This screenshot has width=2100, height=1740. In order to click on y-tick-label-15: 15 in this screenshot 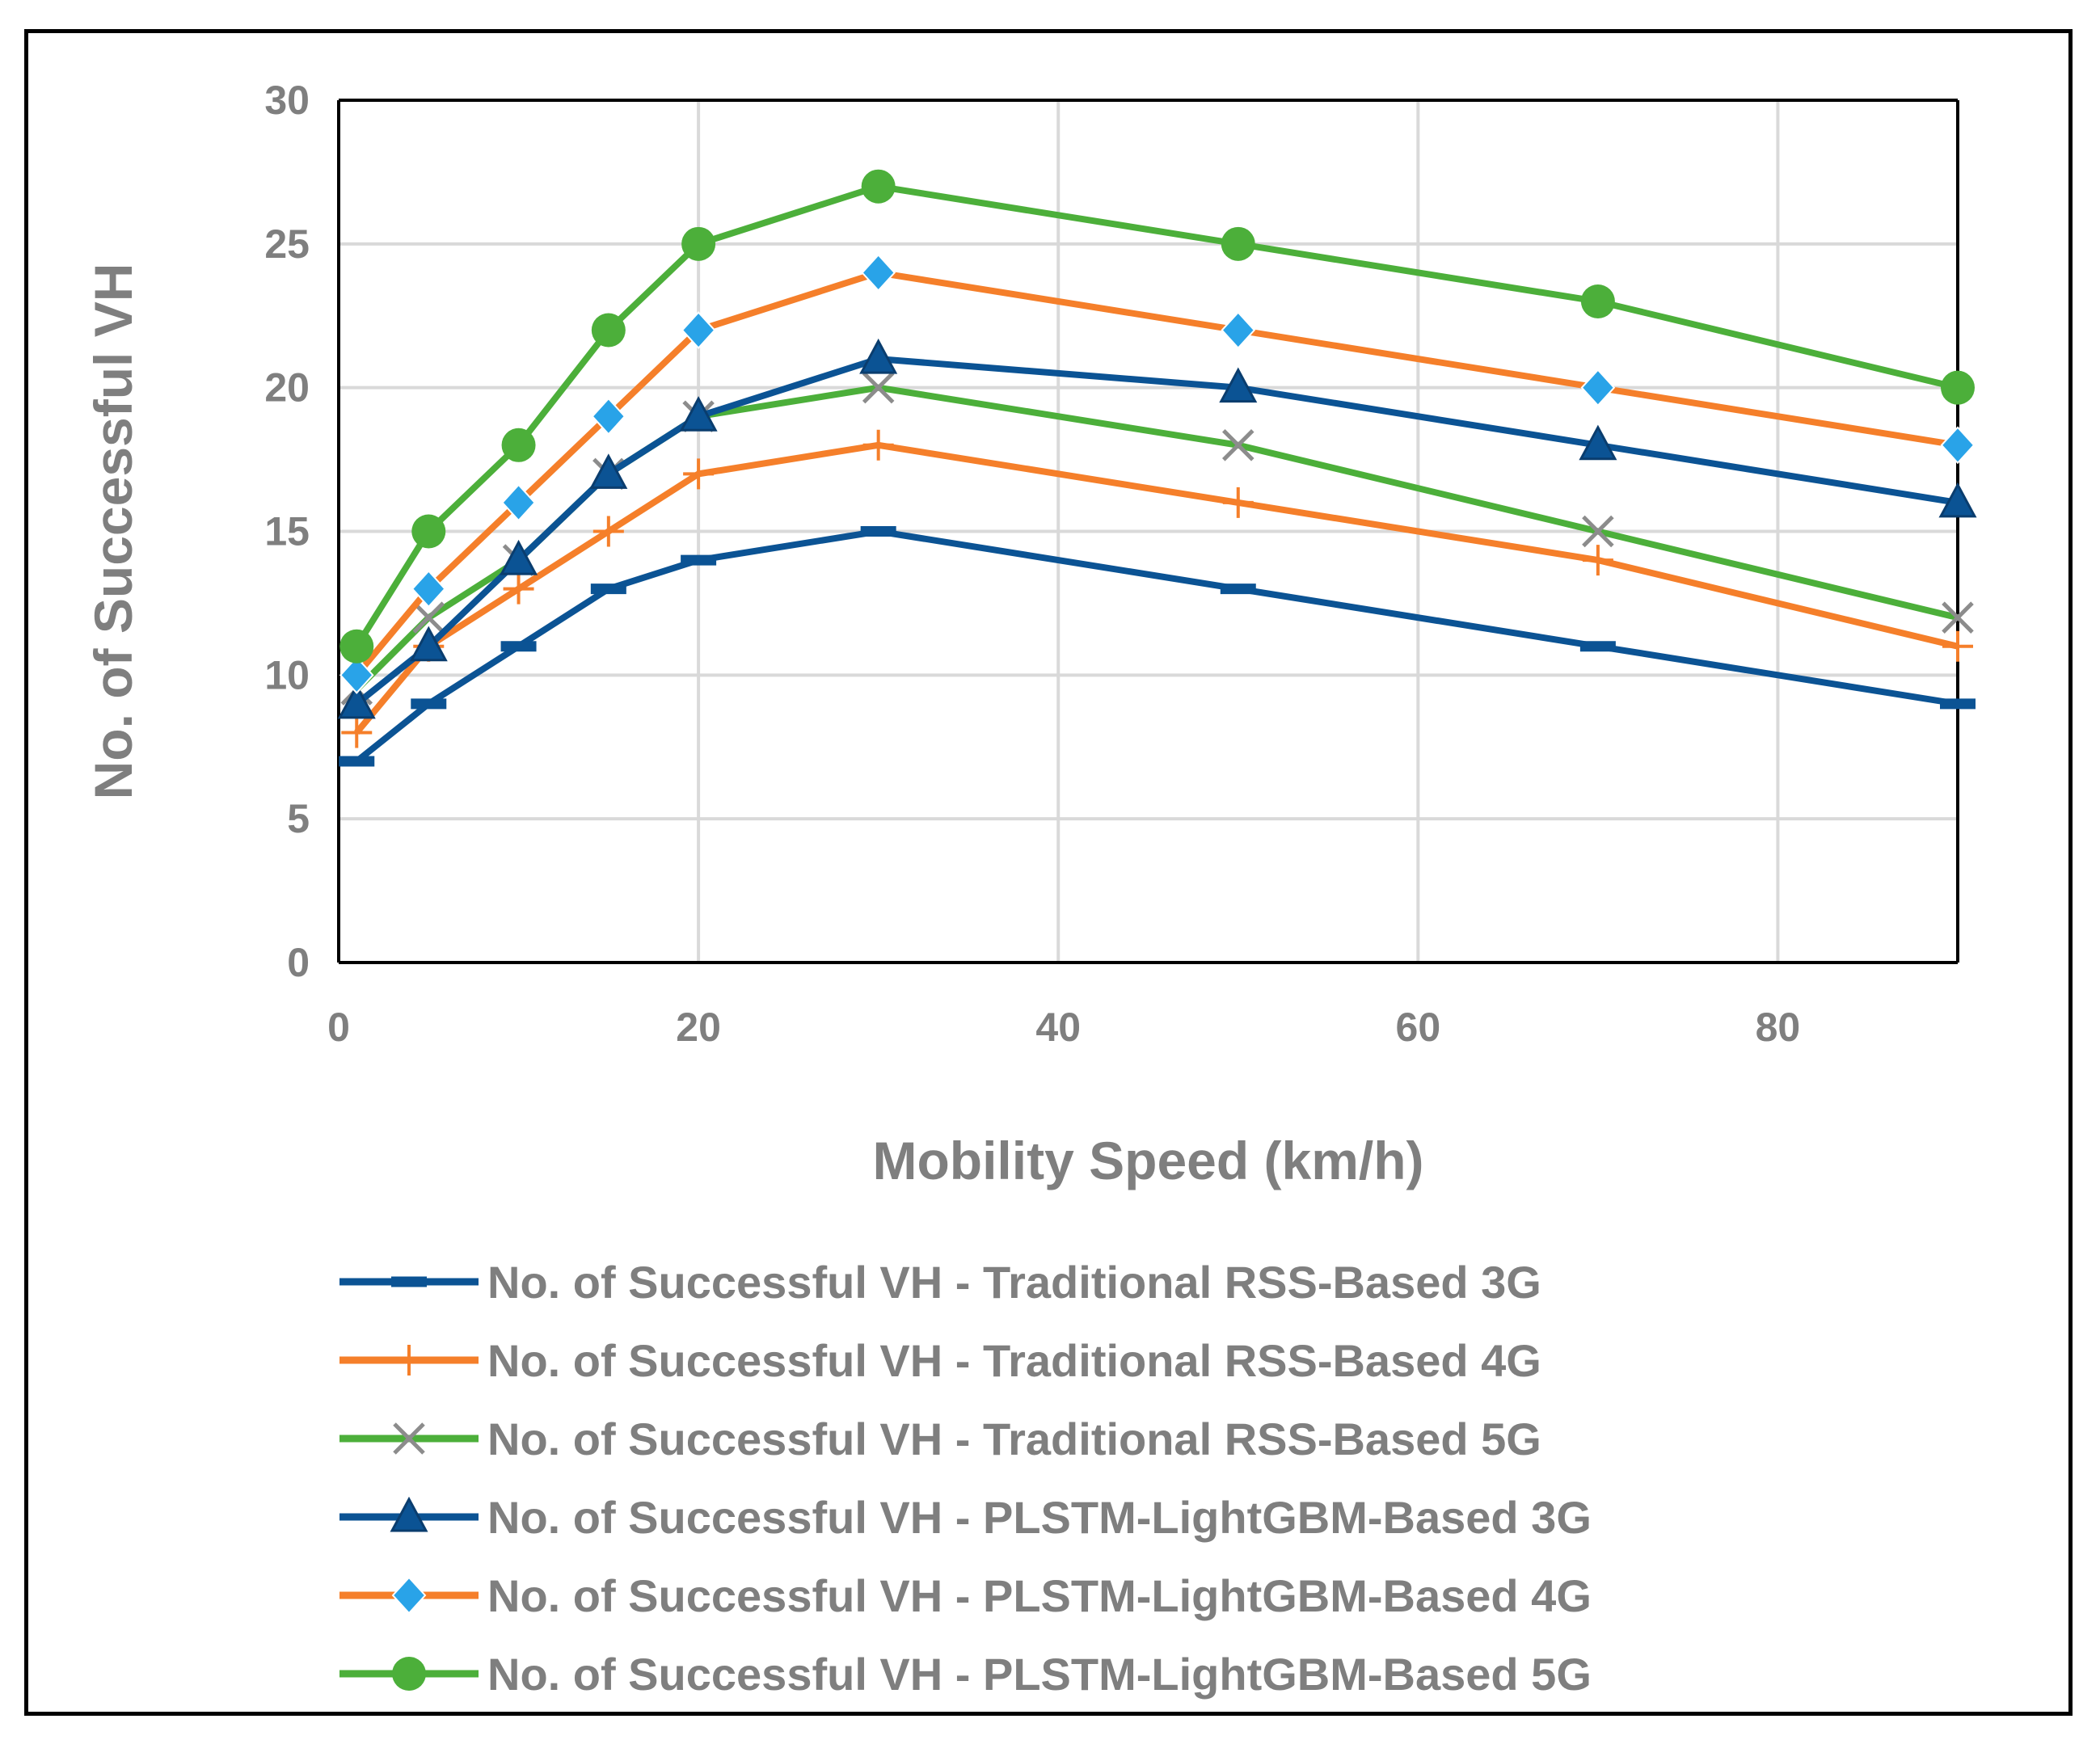, I will do `click(287, 531)`.